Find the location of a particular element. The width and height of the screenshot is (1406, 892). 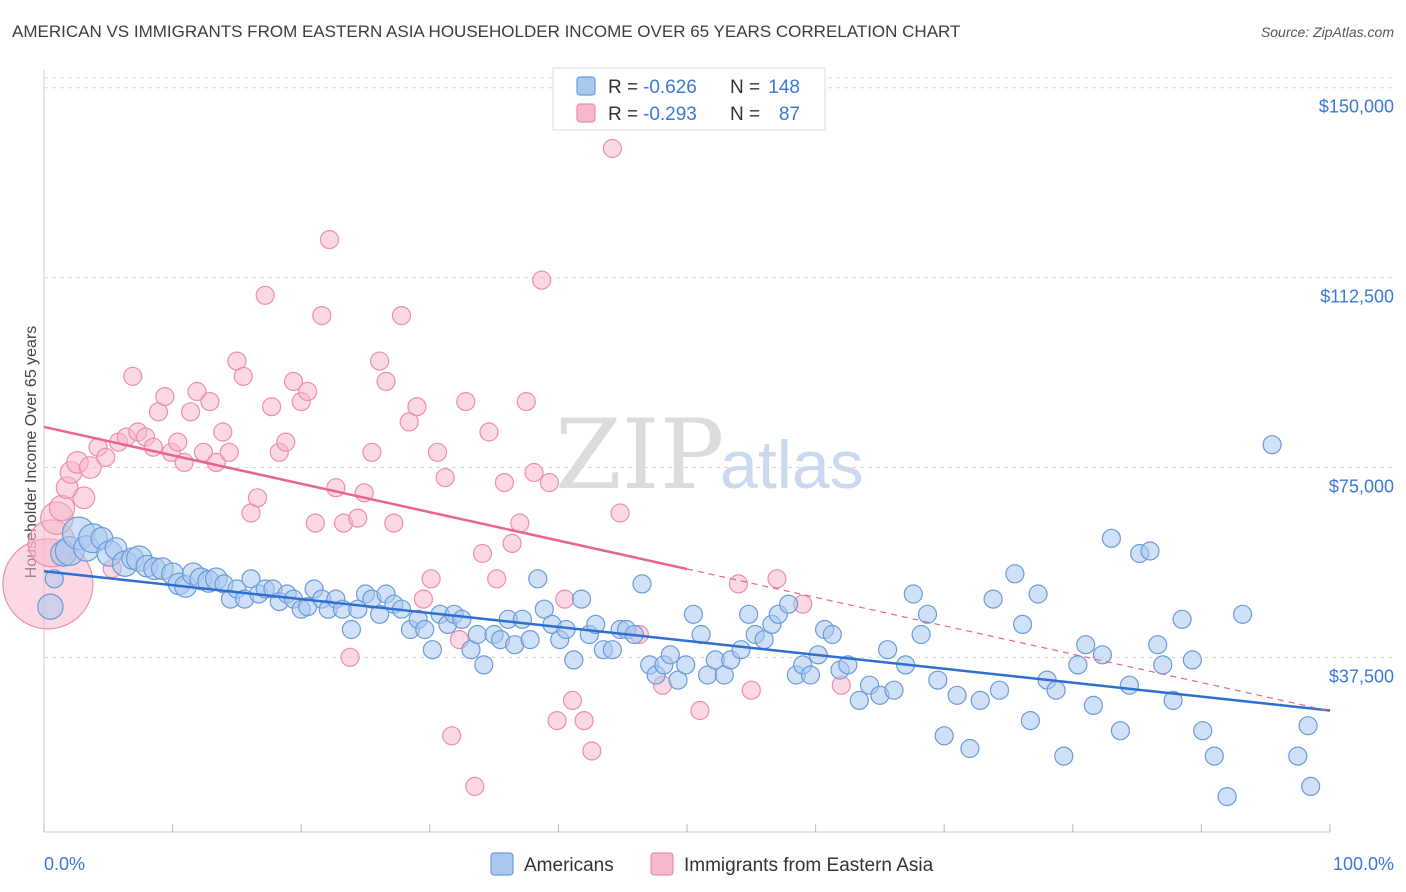

legend-r-label: R = is located at coordinates (623, 87).